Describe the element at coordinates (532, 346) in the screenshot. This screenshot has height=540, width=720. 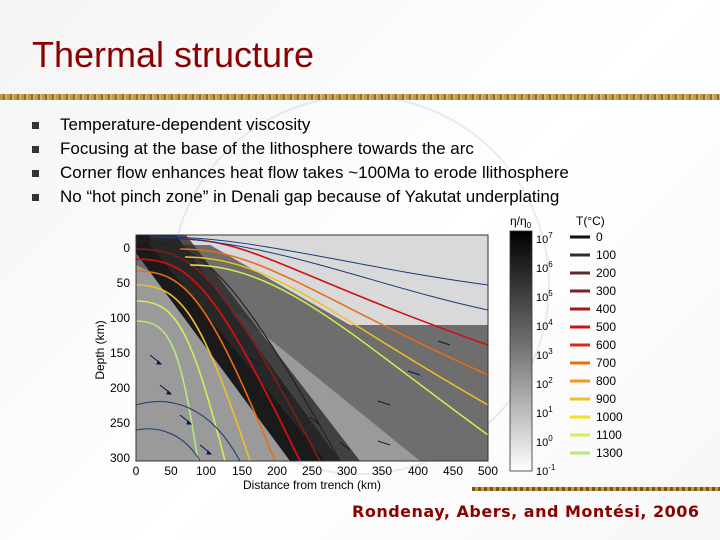
I see `viscosity-colorbar: η/η0 10⁷ 10⁶ 10⁵ 10⁴ 10³ 10² 10¹ 10⁰ 10⁻¹` at that location.